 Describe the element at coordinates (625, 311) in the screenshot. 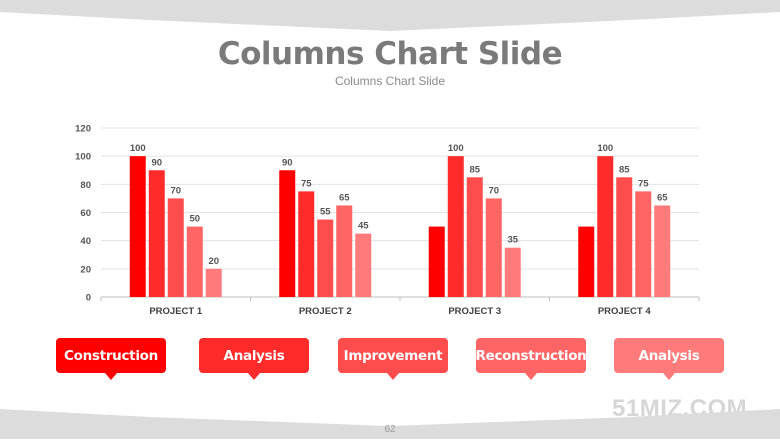

I see `x-tick-label: PROJECT 4` at that location.